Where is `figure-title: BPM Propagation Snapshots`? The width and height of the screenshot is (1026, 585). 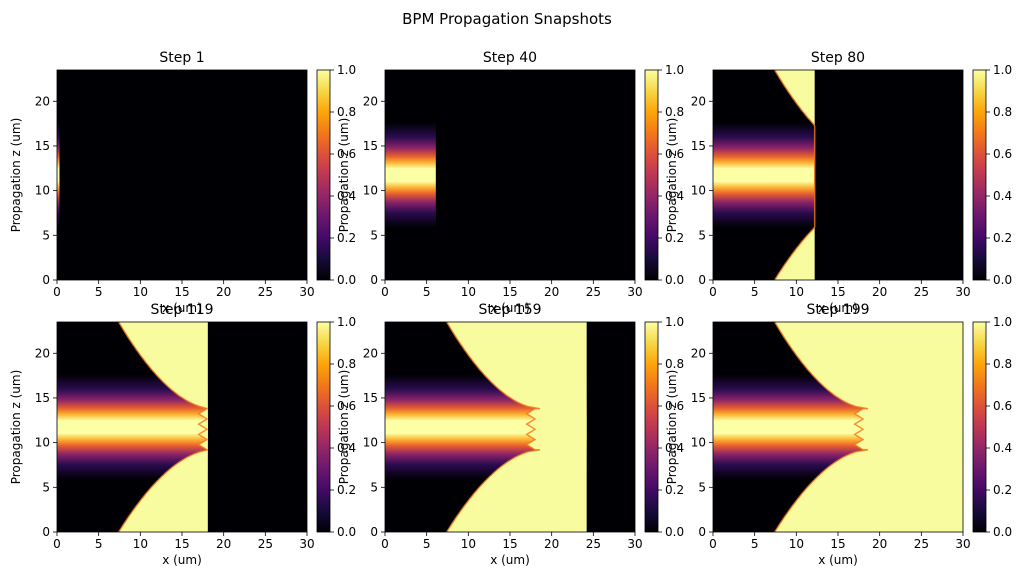 figure-title: BPM Propagation Snapshots is located at coordinates (507, 19).